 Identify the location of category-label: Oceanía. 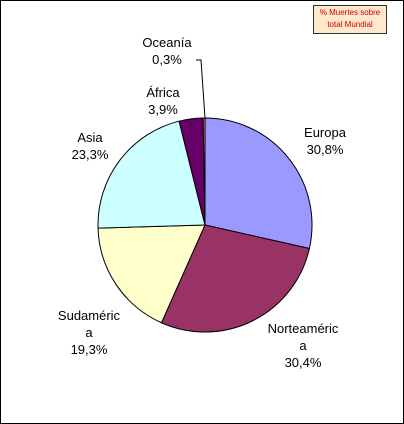
(167, 42).